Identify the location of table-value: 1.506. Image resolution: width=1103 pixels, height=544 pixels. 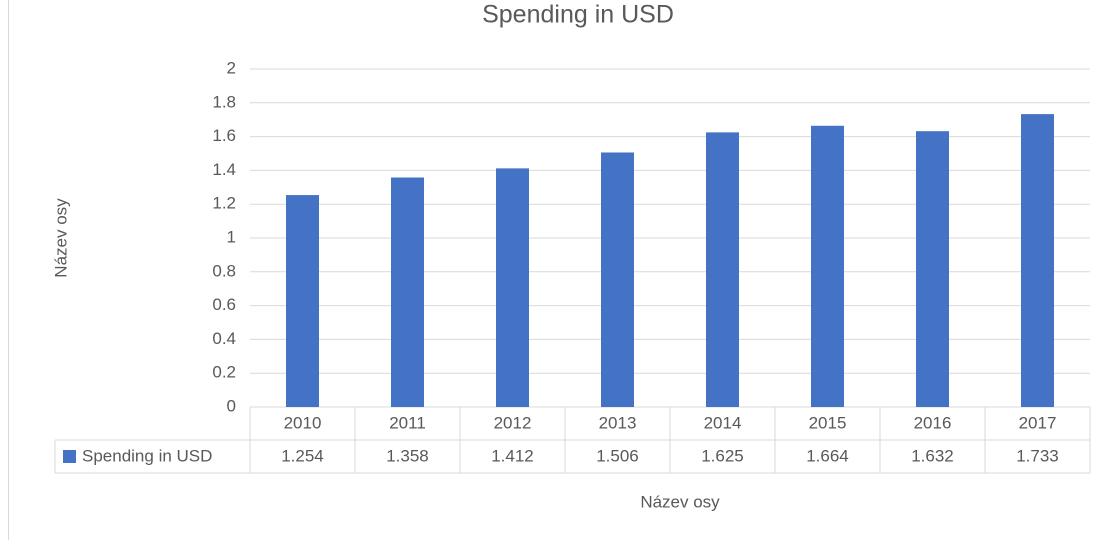
(617, 455).